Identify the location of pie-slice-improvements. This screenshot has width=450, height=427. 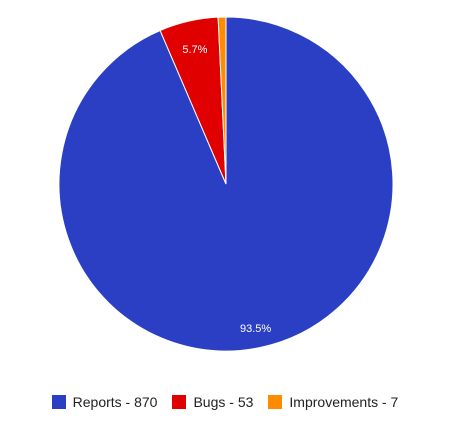
(222, 100).